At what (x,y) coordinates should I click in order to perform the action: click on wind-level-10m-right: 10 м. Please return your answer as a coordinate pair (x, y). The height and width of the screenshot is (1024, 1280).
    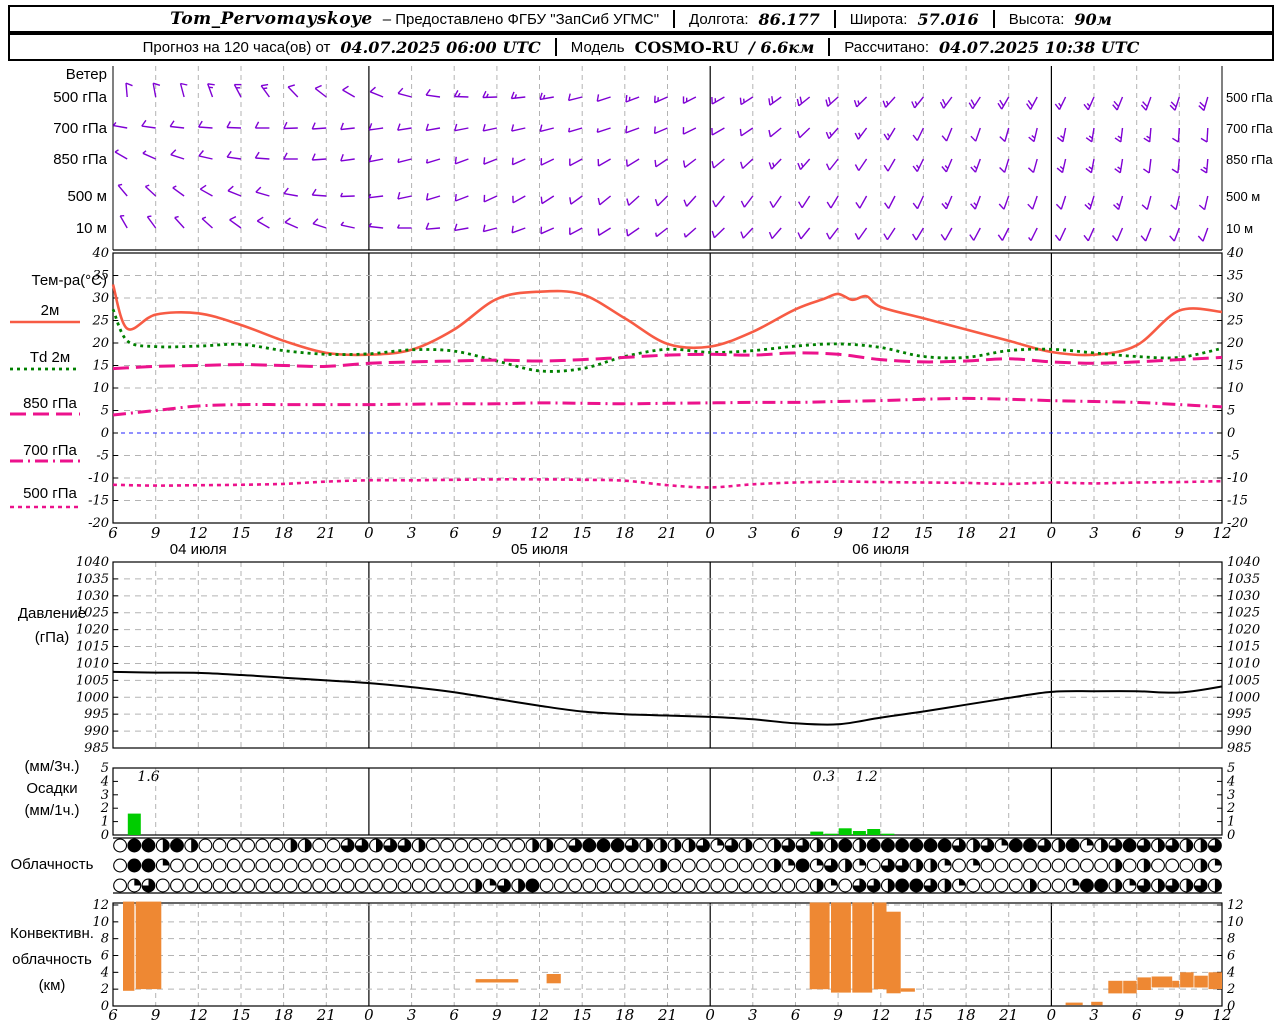
    Looking at the image, I should click on (1240, 228).